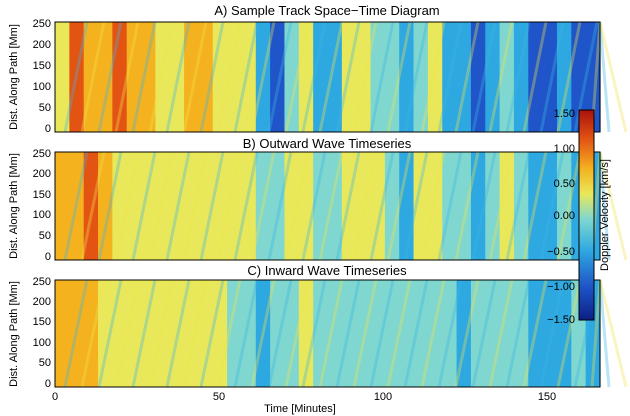 Image resolution: width=630 pixels, height=416 pixels. Describe the element at coordinates (42, 322) in the screenshot. I see `panel-c-ytick-150: 150` at that location.